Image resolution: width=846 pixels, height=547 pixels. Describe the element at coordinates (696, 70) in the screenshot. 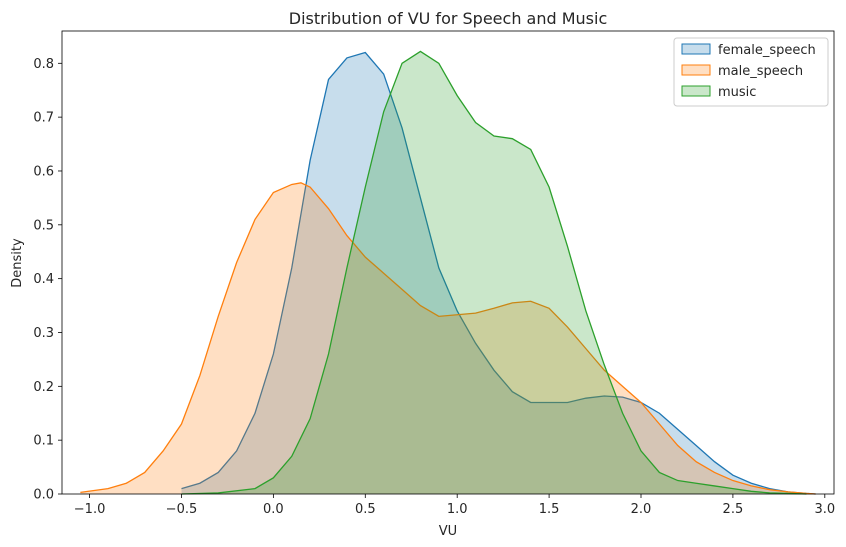

I see `legend-swatch-male-speech` at that location.